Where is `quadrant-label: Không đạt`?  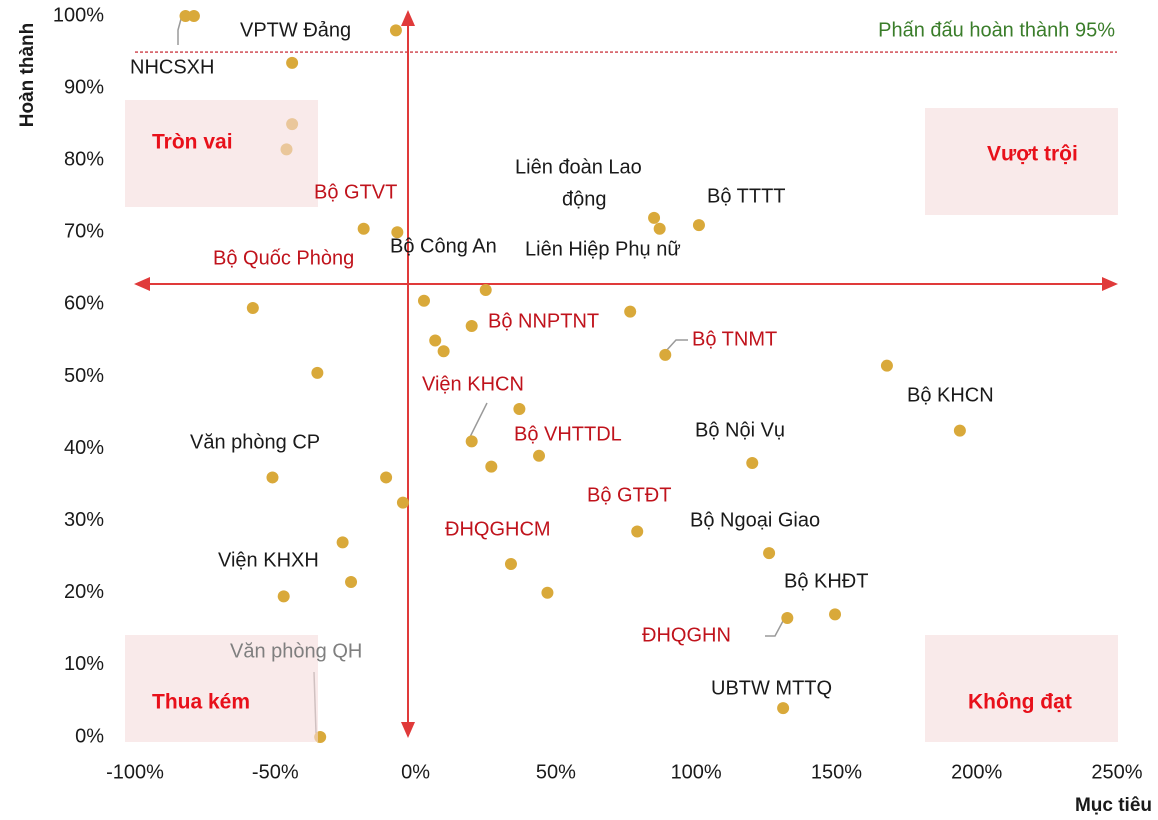
quadrant-label: Không đạt is located at coordinates (1020, 702).